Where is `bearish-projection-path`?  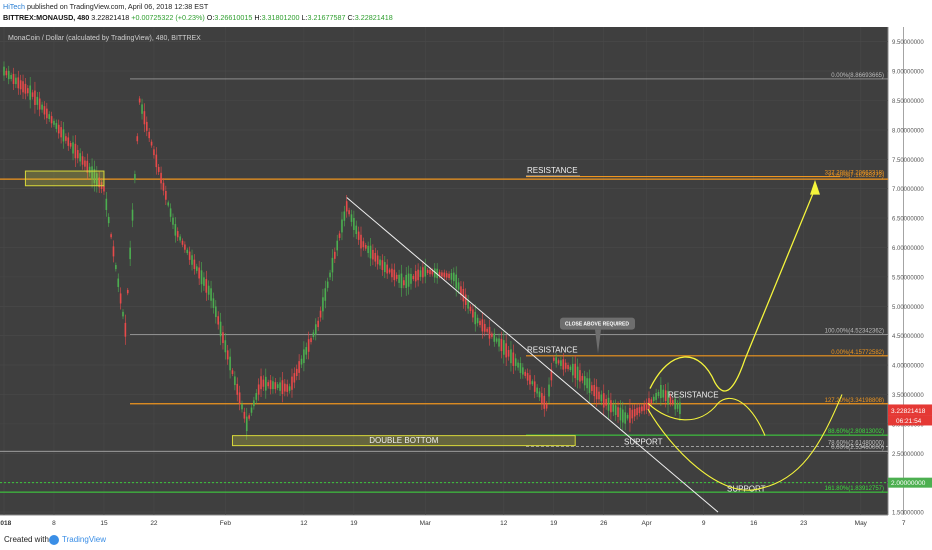 bearish-projection-path is located at coordinates (745, 442).